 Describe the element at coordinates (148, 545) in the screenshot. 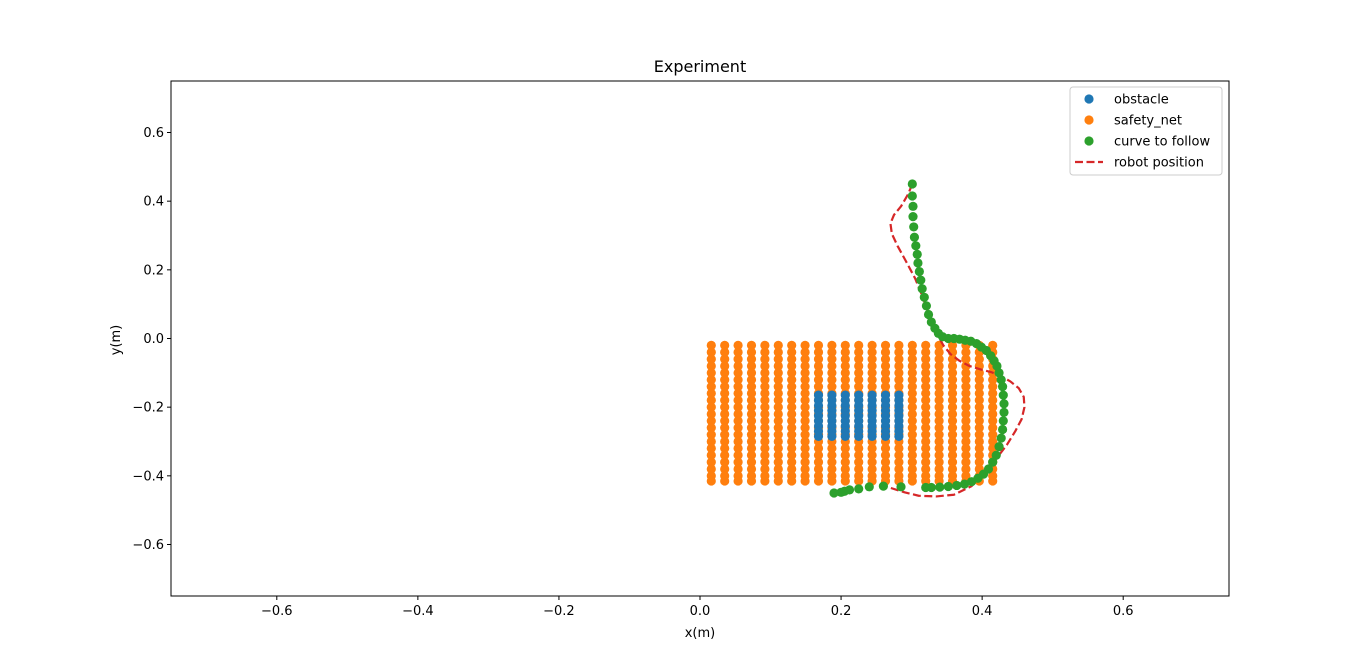

I see `y-tick-label: −0.6` at that location.